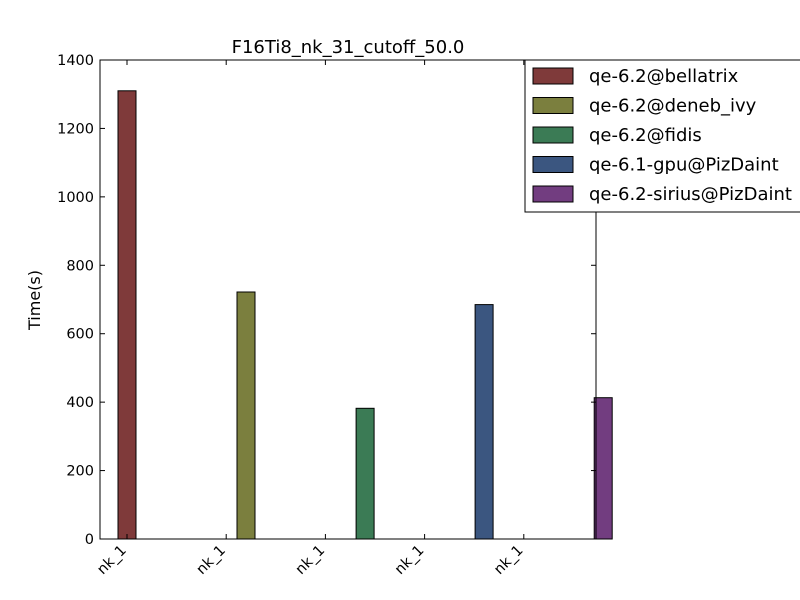  Describe the element at coordinates (75, 61) in the screenshot. I see `y-tick-label: 1400` at that location.